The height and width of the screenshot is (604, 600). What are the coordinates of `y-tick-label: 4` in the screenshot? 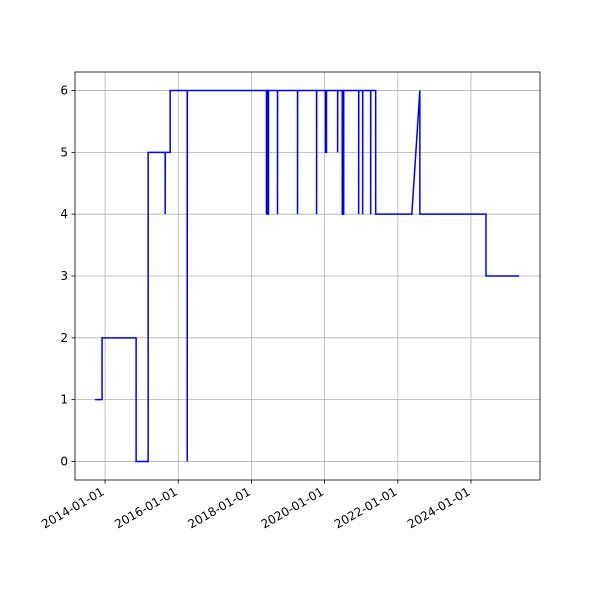 It's located at (64, 214).